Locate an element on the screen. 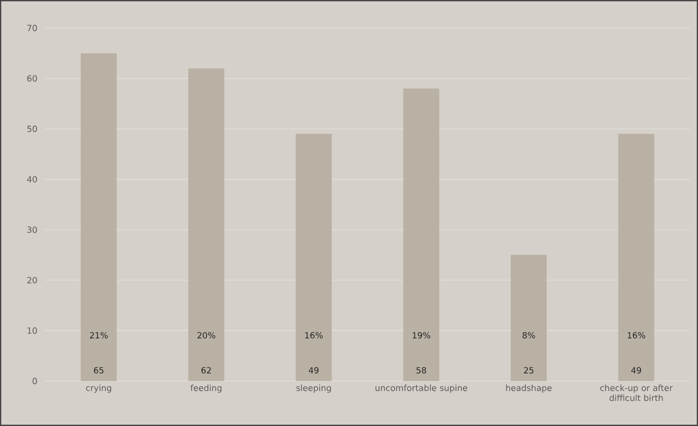  y-tick-label: 40 is located at coordinates (32, 179).